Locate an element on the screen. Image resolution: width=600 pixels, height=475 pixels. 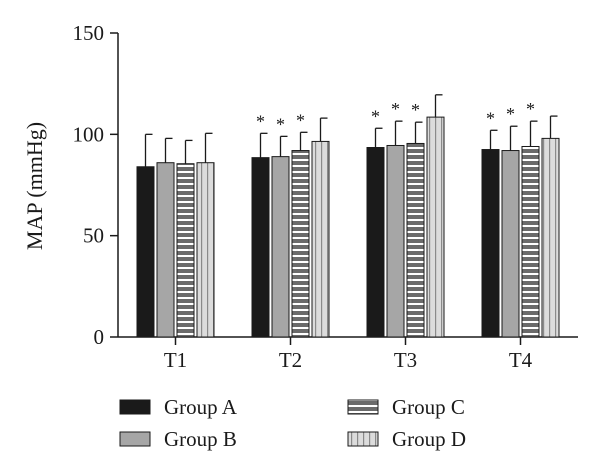
y-axis-label: MAP (mmHg) is located at coordinates (34, 186).